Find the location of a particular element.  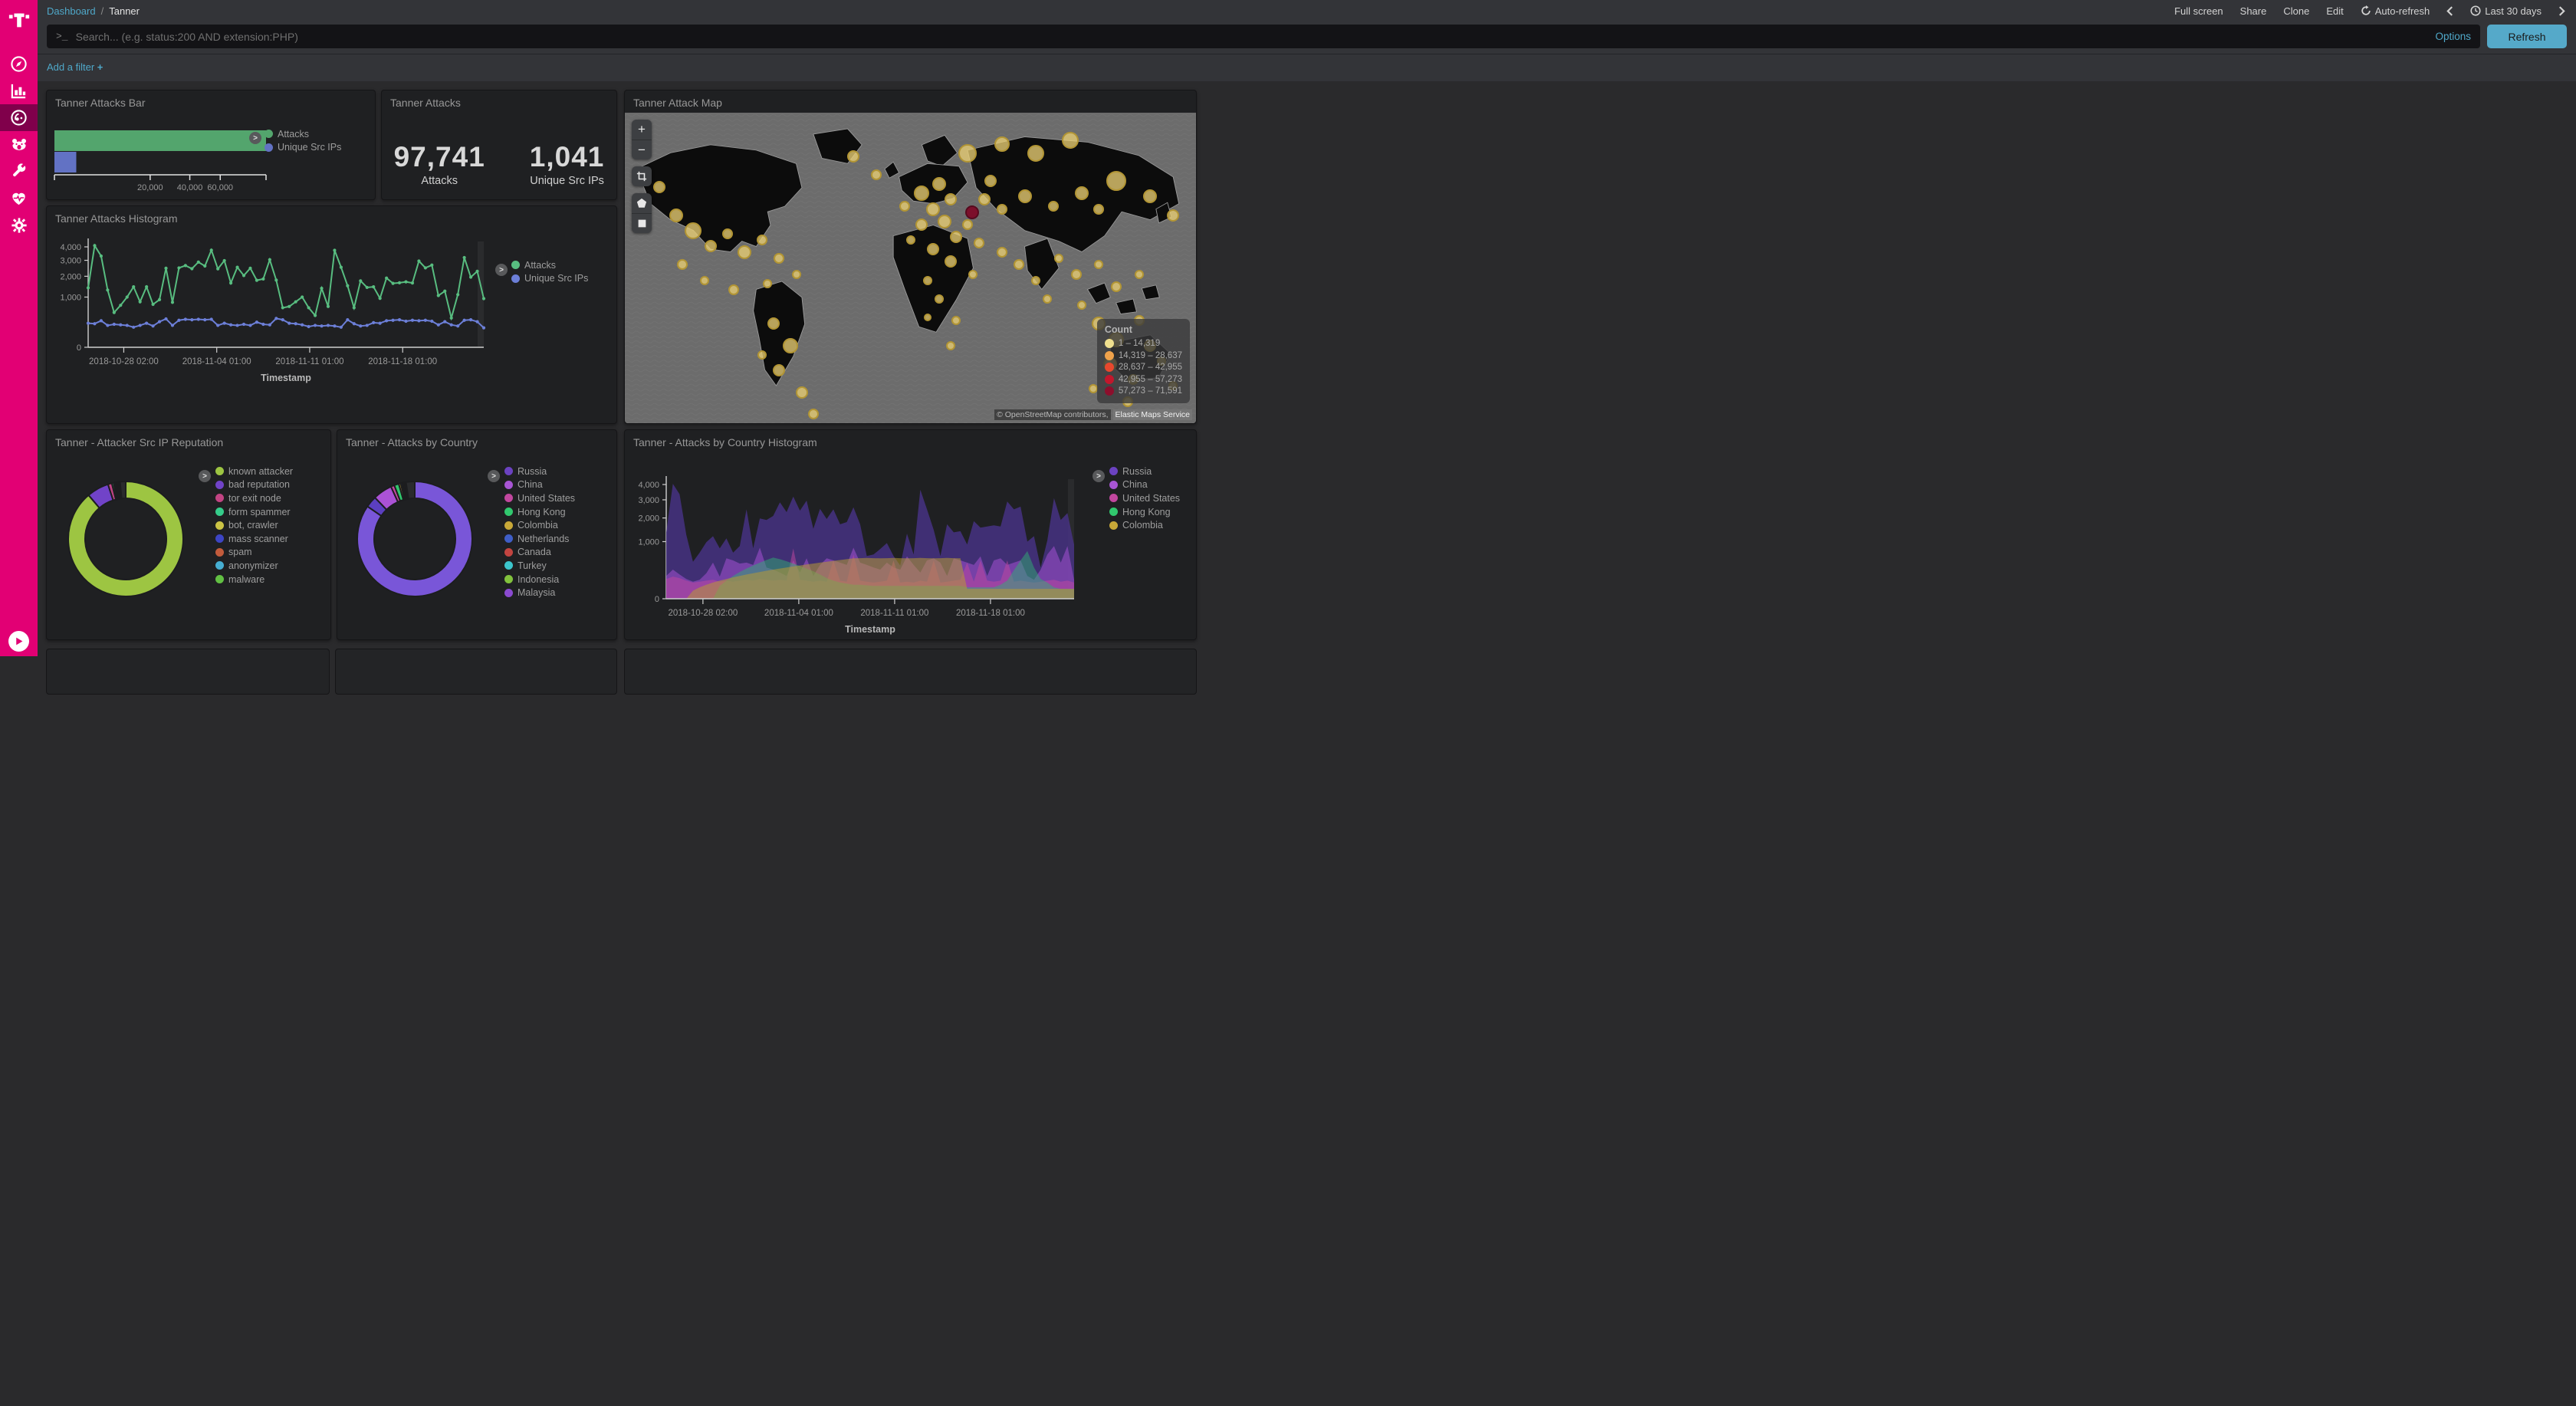

legend-item: Canada is located at coordinates (539, 553).